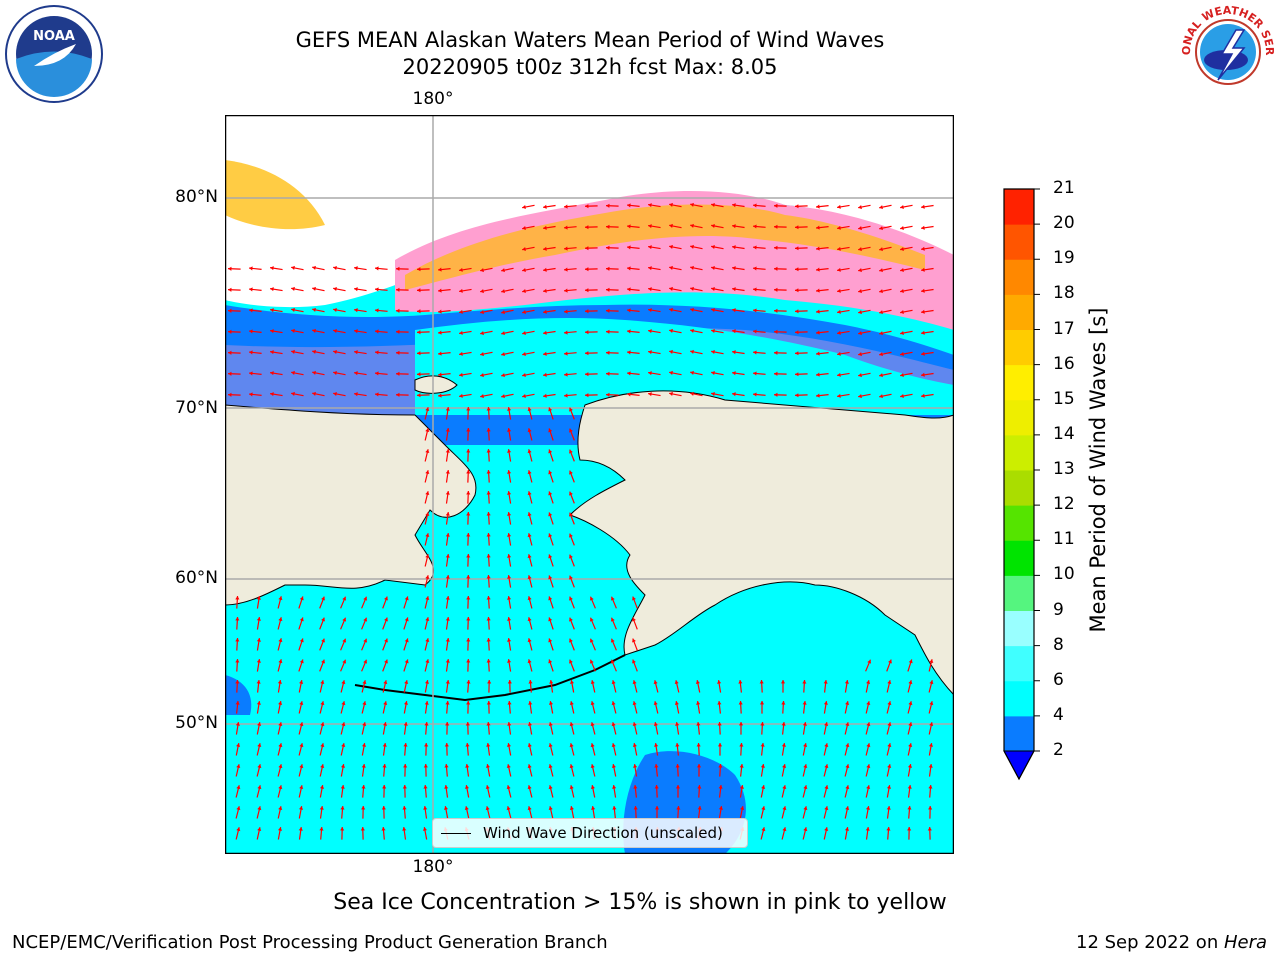  I want to click on colorbar-tick-label: 2, so click(1058, 750).